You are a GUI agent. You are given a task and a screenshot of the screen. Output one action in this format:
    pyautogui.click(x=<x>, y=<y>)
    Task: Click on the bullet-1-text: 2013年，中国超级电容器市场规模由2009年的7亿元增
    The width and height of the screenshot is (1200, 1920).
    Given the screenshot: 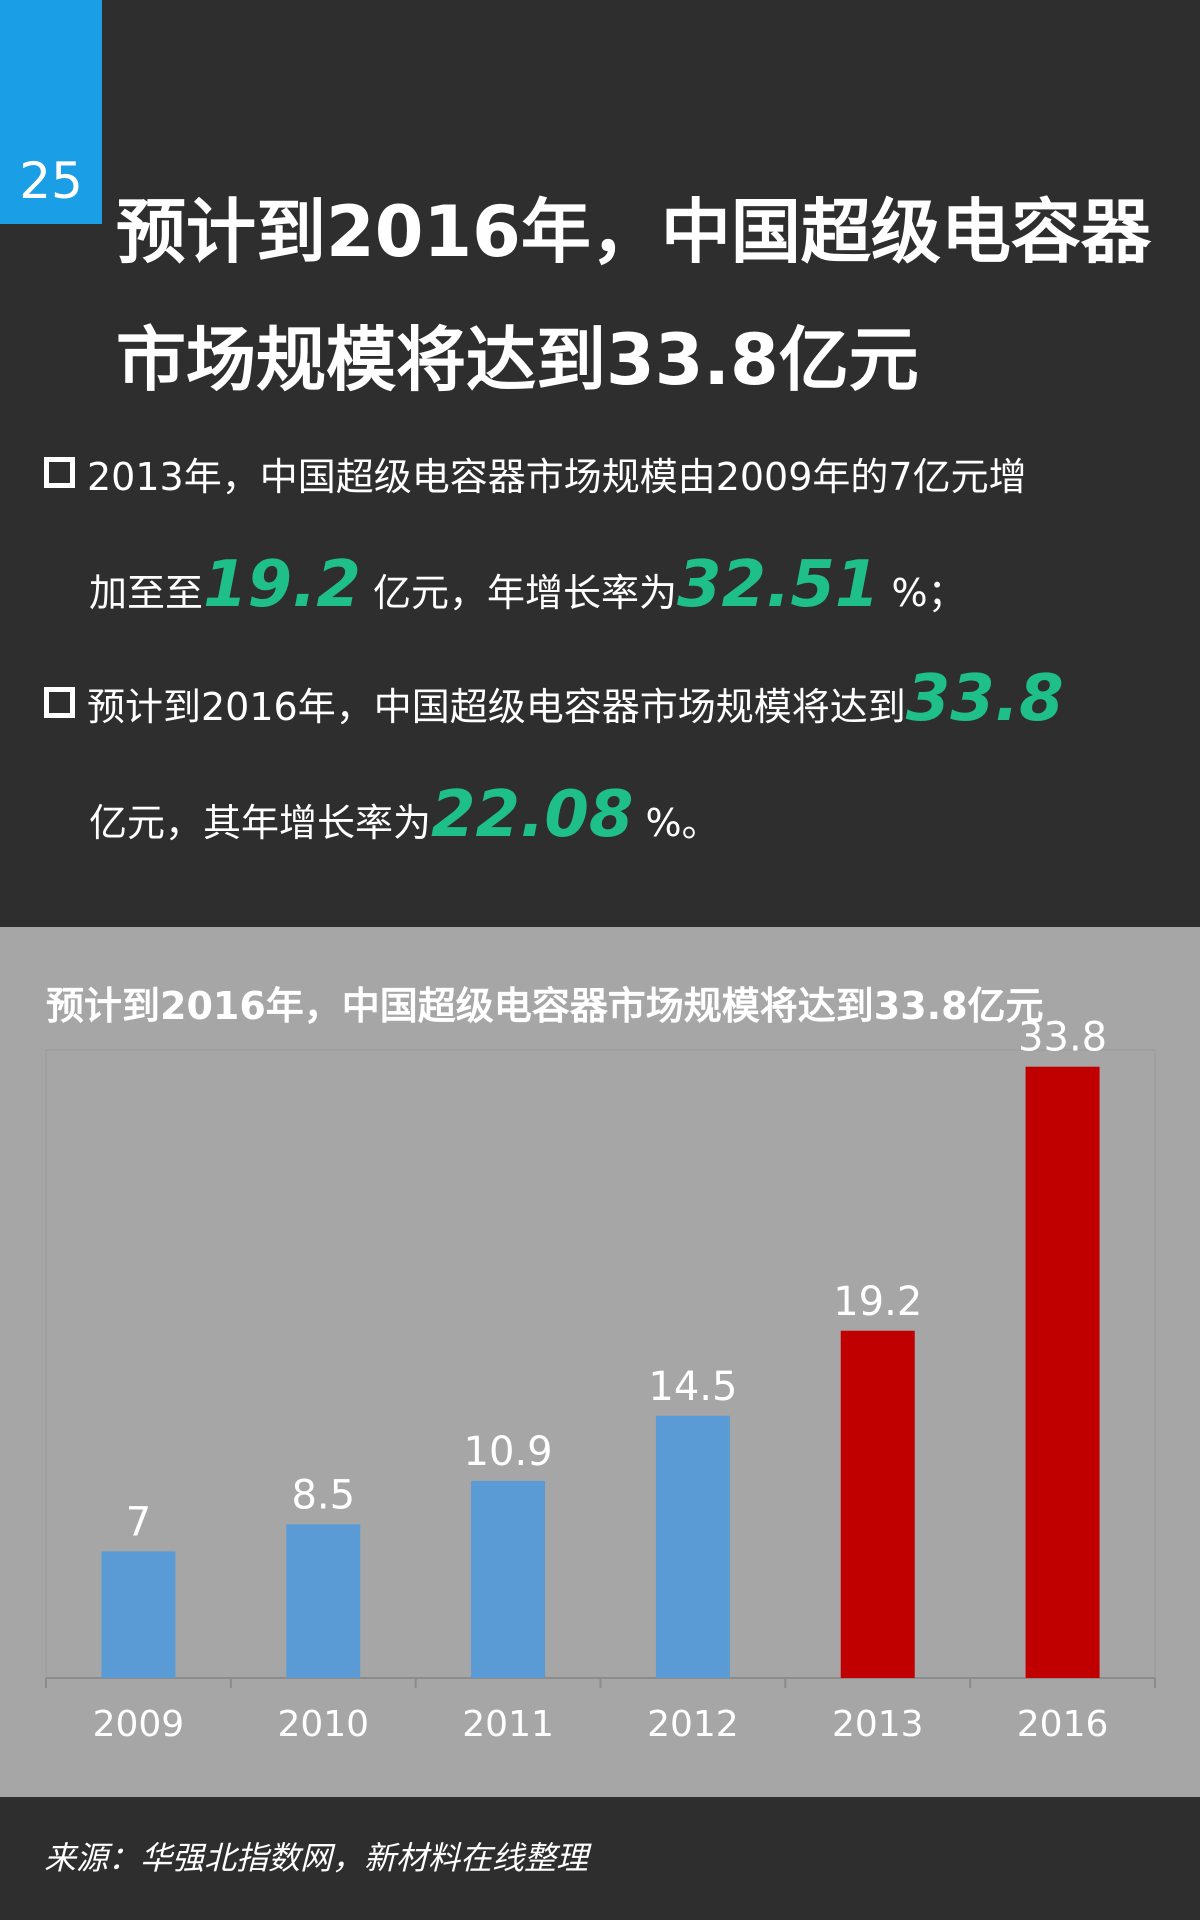 What is the action you would take?
    pyautogui.click(x=557, y=477)
    